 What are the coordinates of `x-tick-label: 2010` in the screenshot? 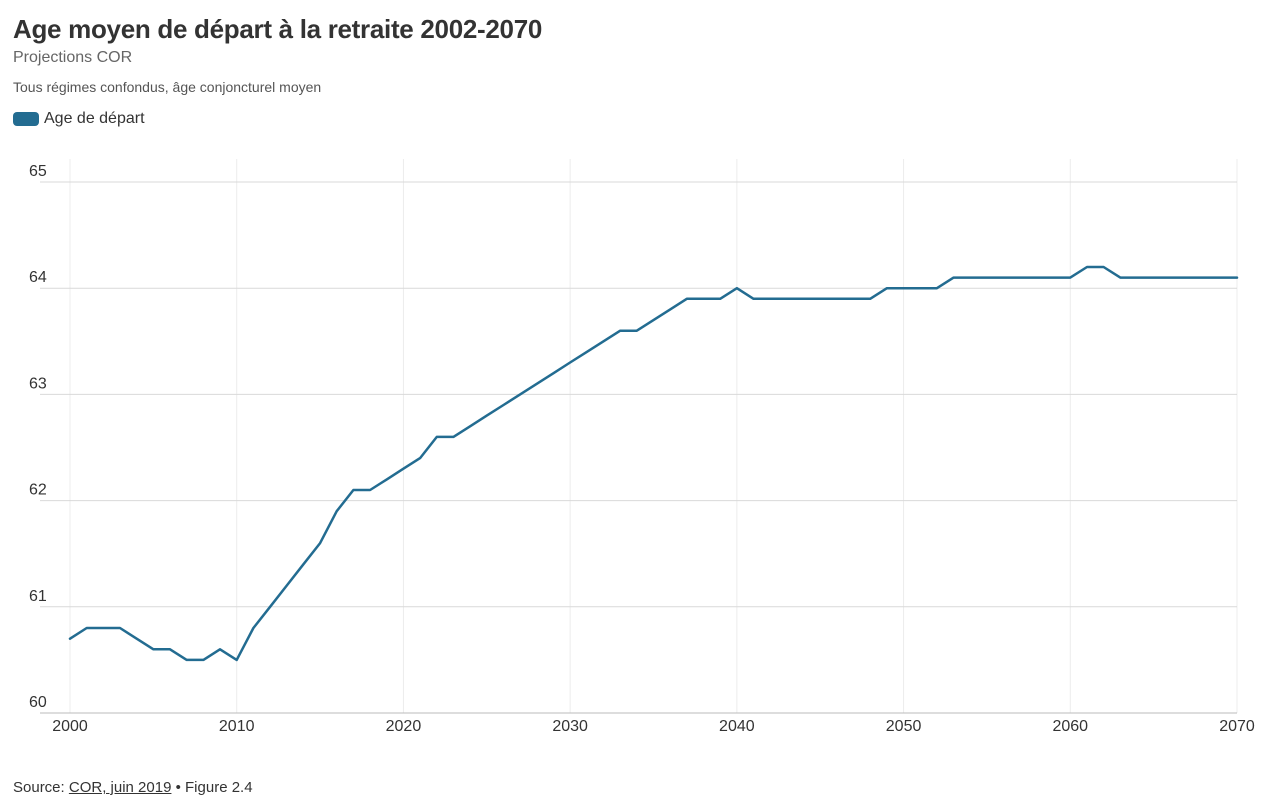 It's located at (237, 726).